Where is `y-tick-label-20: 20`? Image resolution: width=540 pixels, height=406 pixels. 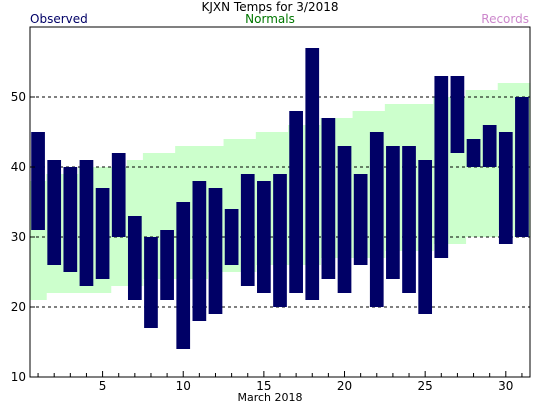
y-tick-label-20: 20 is located at coordinates (18, 307).